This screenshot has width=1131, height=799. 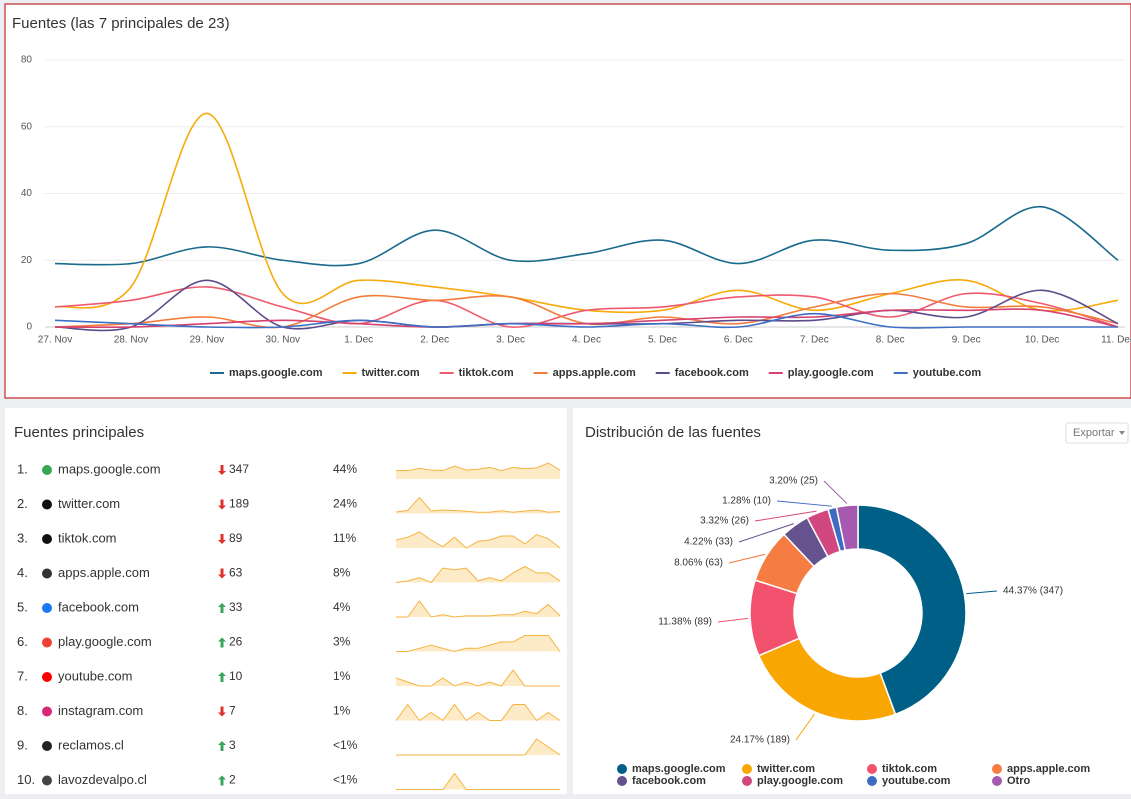 I want to click on x-tick-label: 5. Dec, so click(x=662, y=340).